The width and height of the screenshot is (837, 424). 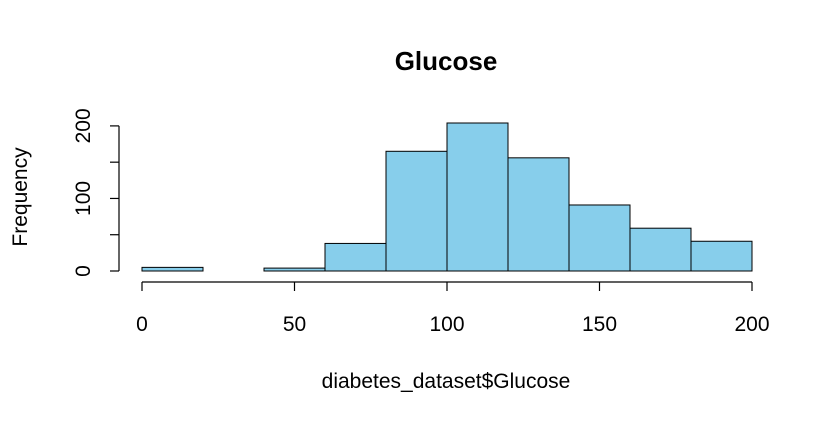 What do you see at coordinates (96, 192) in the screenshot?
I see `y-axis: 0 100 200` at bounding box center [96, 192].